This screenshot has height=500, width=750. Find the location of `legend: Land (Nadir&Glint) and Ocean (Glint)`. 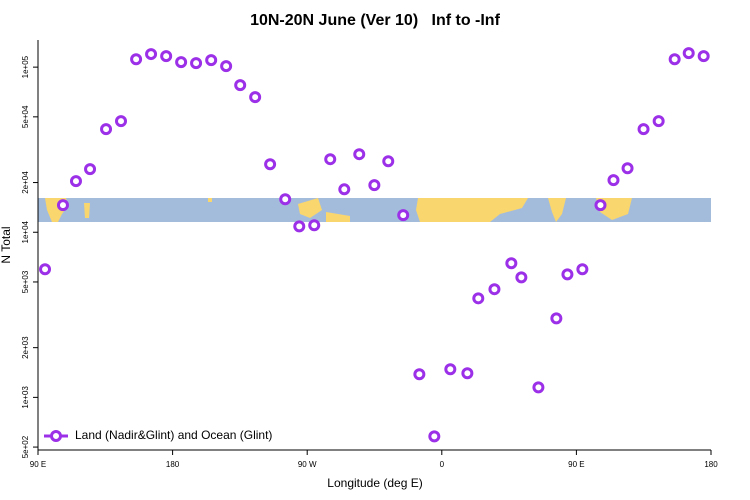

legend: Land (Nadir&Glint) and Ocean (Glint) is located at coordinates (158, 435).